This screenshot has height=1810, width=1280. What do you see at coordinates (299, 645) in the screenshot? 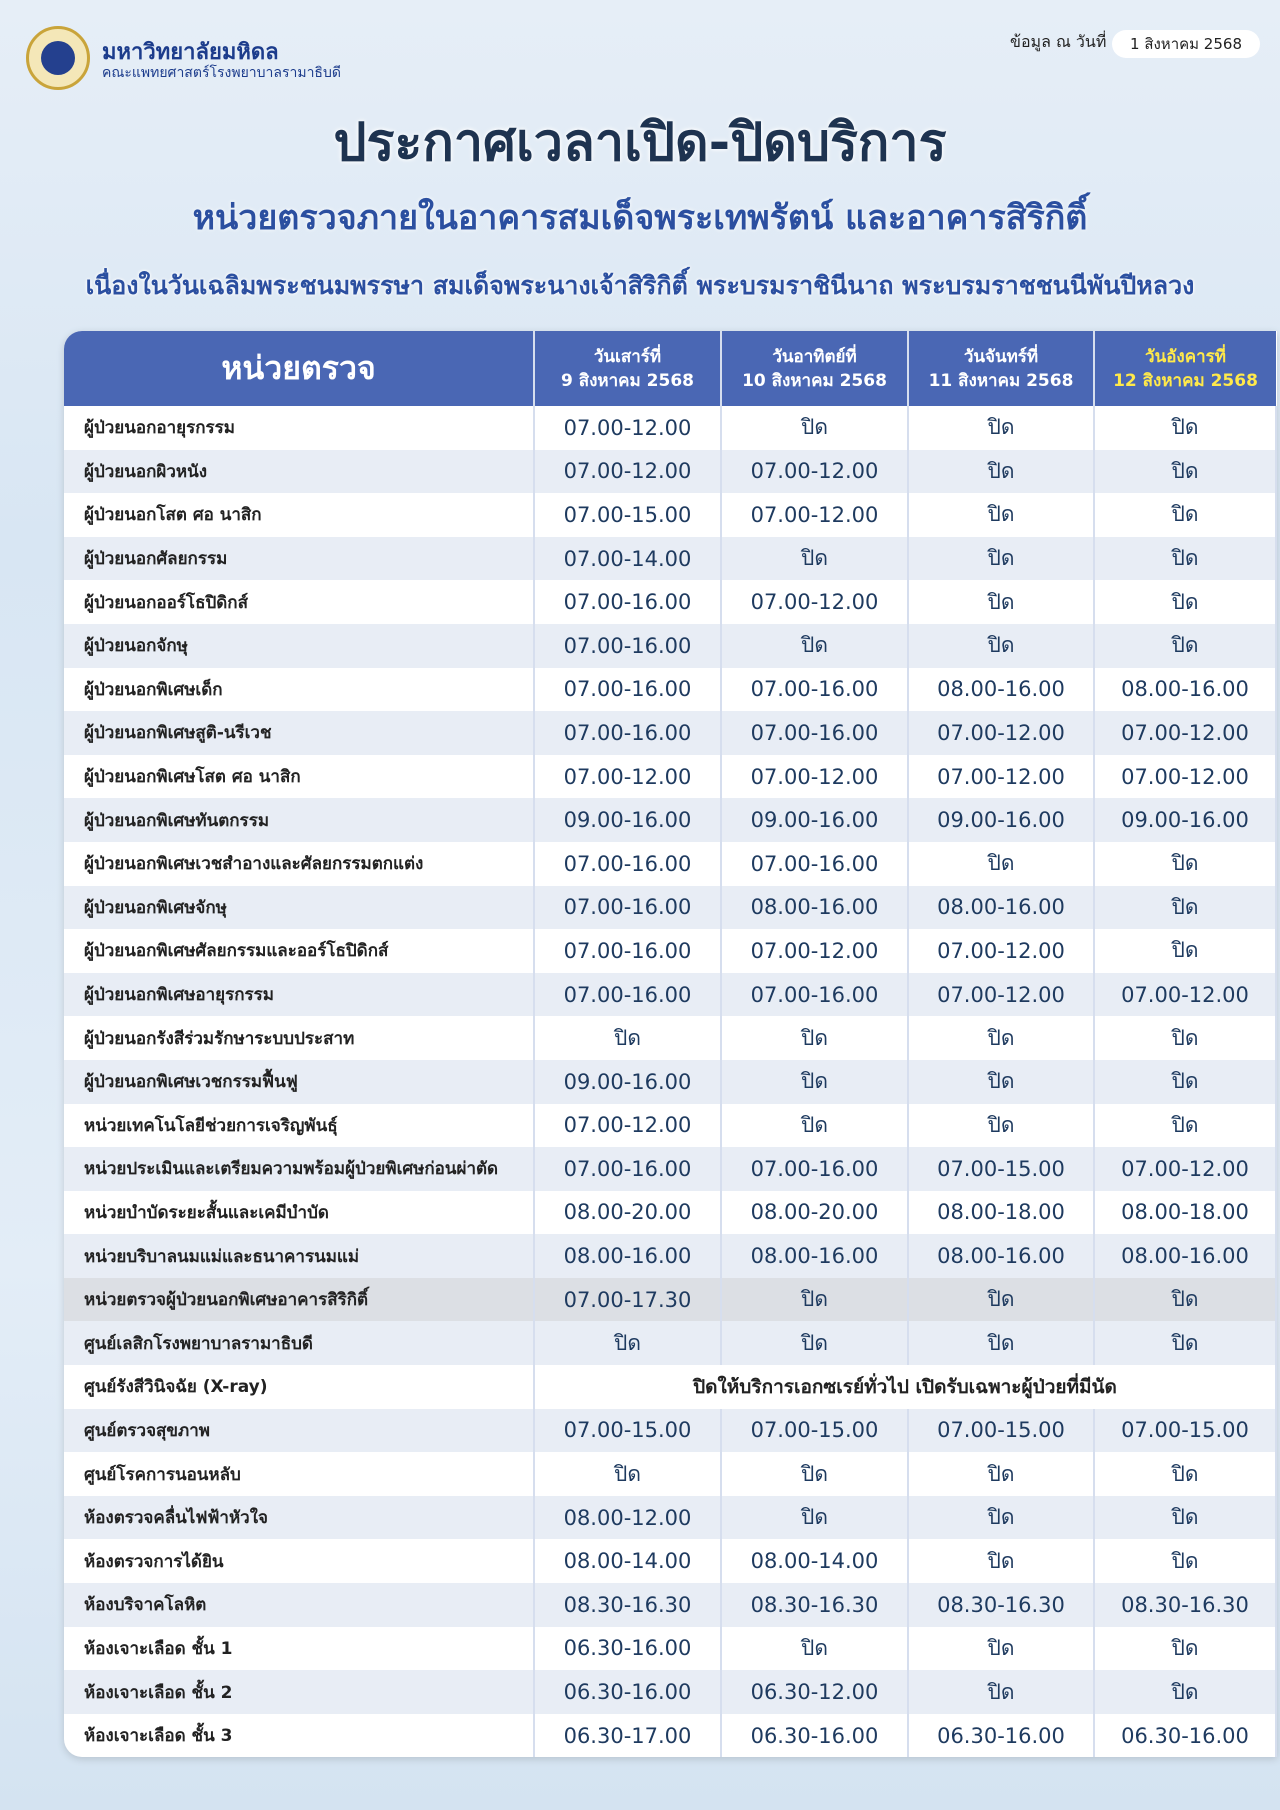
I see `unit-name: ผู้ป่วยนอกจักษุ` at bounding box center [299, 645].